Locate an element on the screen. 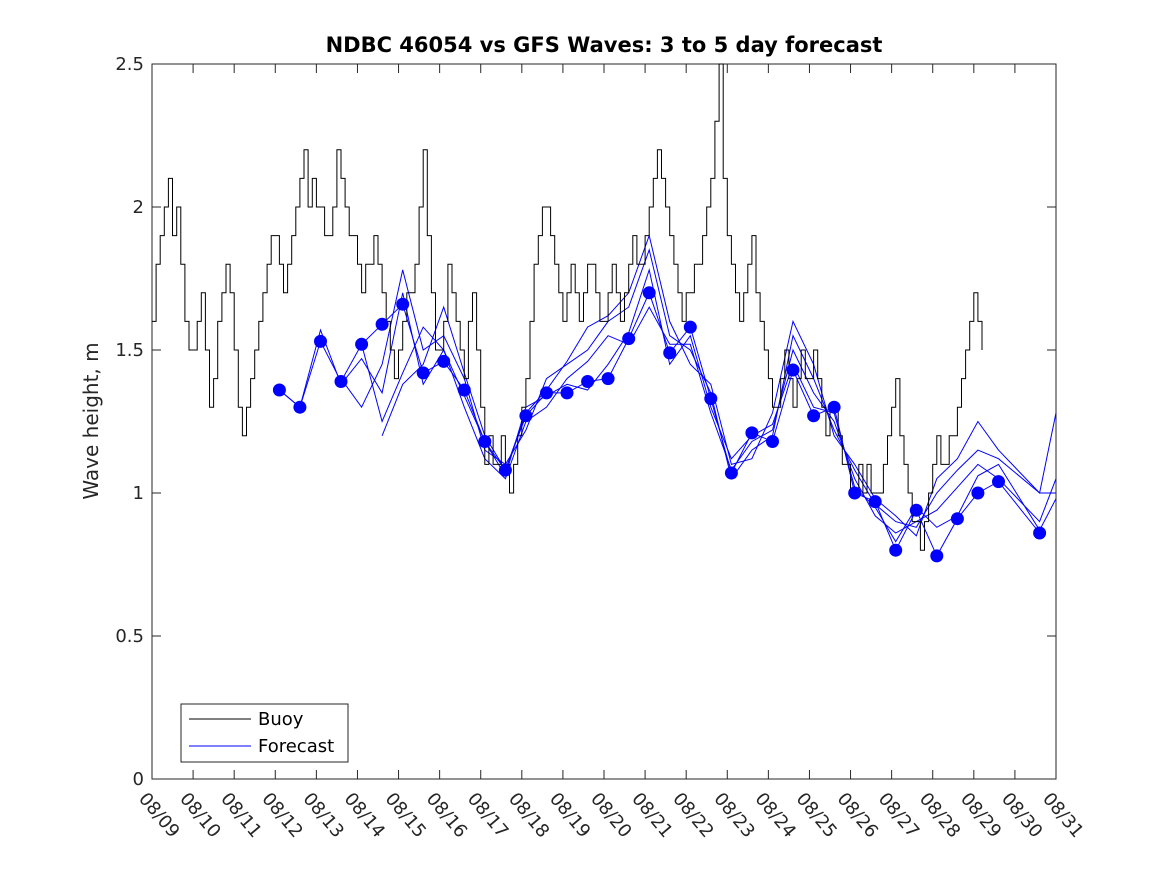 The height and width of the screenshot is (875, 1167). y-tick-label: 0 is located at coordinates (138, 779).